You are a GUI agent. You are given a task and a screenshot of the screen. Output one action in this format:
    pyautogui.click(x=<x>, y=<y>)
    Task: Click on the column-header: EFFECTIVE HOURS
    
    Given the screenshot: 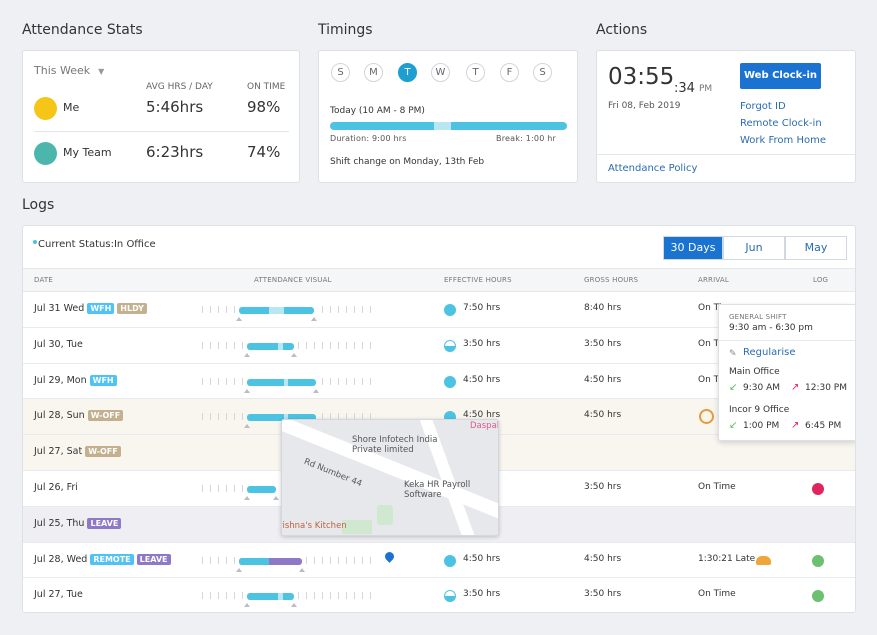 What is the action you would take?
    pyautogui.click(x=478, y=280)
    